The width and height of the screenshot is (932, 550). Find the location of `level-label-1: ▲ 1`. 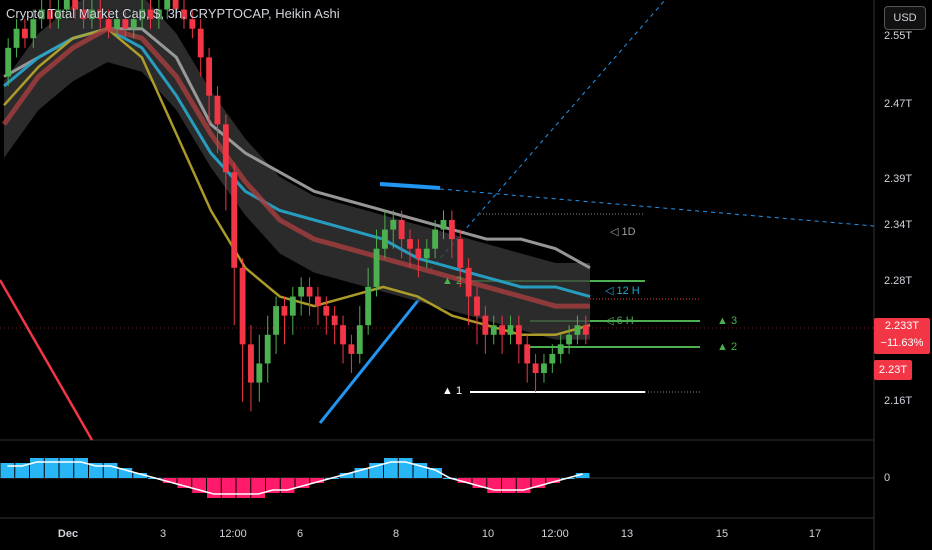

level-label-1: ▲ 1 is located at coordinates (452, 391).